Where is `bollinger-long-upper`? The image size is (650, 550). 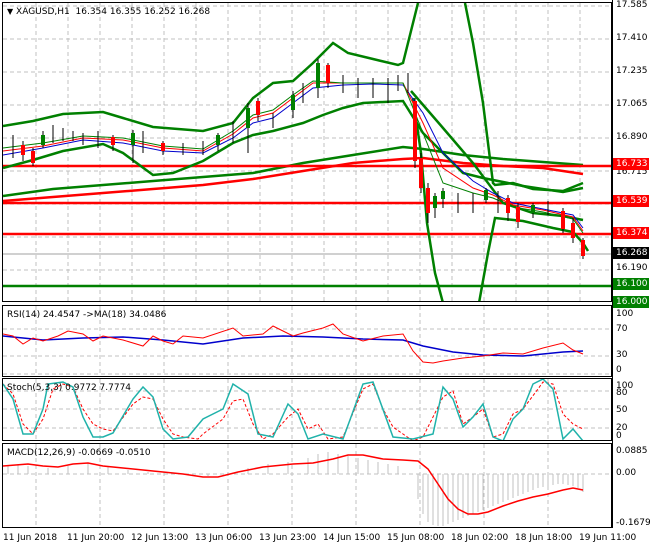 bollinger-long-upper is located at coordinates (293, 171).